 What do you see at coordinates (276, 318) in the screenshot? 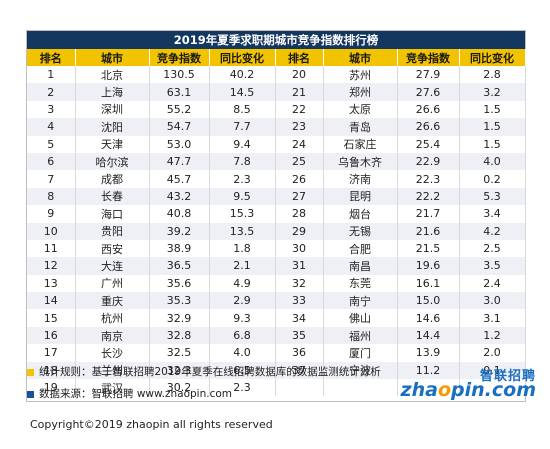
I see `table-row: 15 杭州 32.9 9.3 34 佛山 14.6 3.1` at bounding box center [276, 318].